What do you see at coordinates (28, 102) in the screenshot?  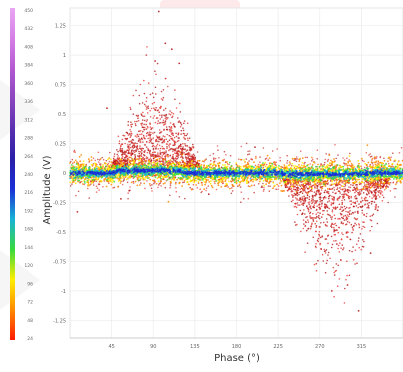 I see `colorbar-tick-label: 336` at bounding box center [28, 102].